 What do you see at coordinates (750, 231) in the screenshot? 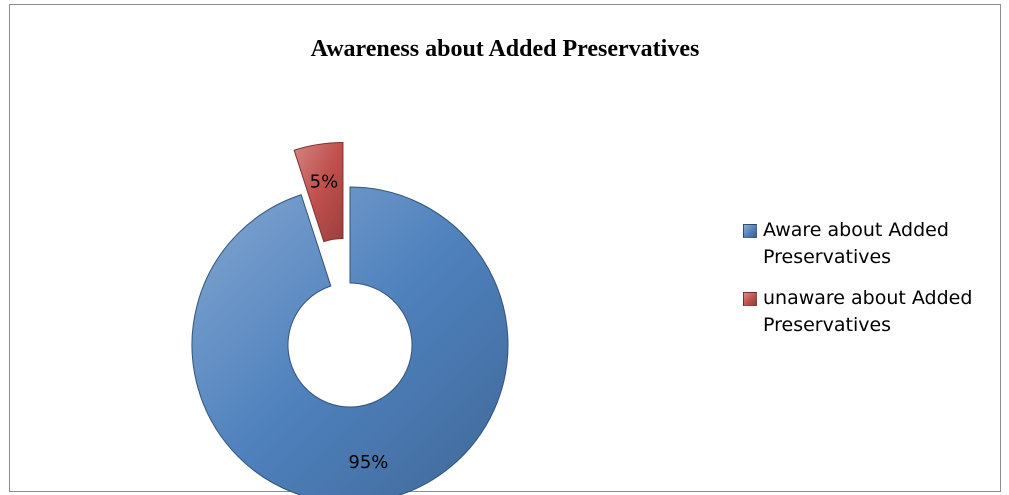
I see `legend-swatch-aware` at bounding box center [750, 231].